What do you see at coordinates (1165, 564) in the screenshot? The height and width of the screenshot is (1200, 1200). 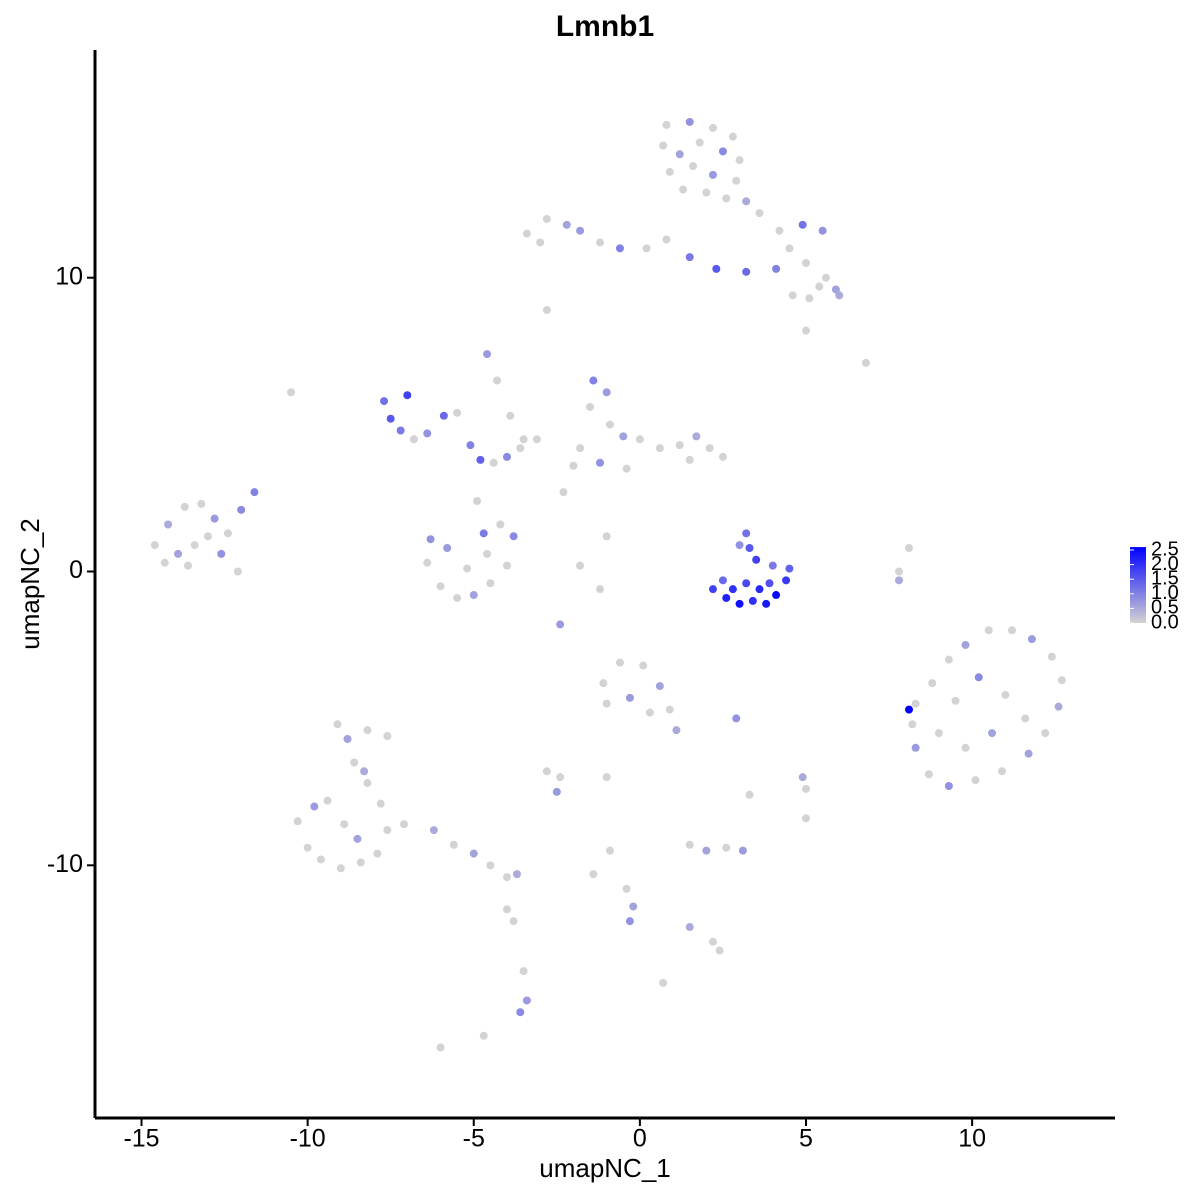 I see `colorbar-label: 2.0` at bounding box center [1165, 564].